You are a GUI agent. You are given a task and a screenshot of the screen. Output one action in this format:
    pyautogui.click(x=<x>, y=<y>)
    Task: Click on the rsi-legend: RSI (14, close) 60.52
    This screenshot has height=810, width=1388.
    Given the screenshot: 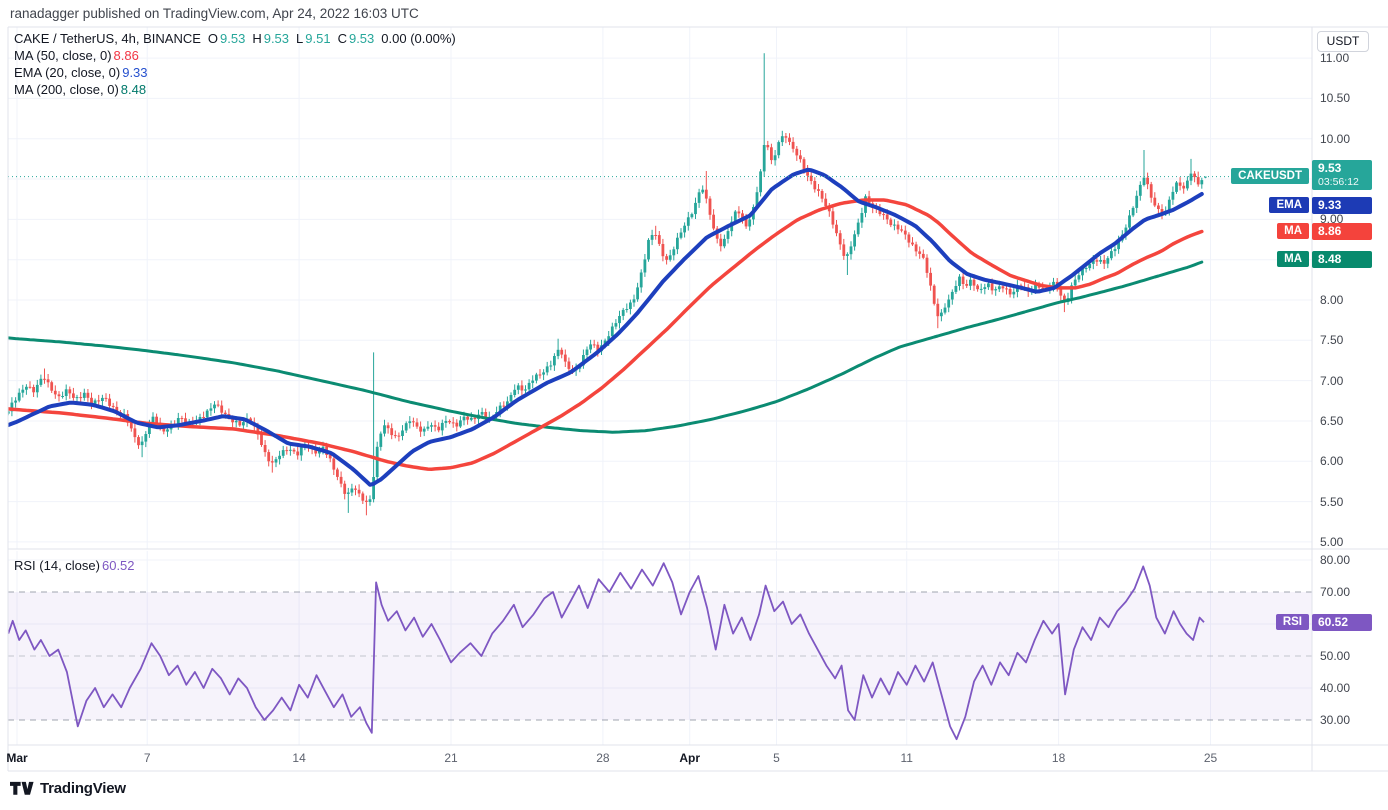 What is the action you would take?
    pyautogui.click(x=74, y=565)
    